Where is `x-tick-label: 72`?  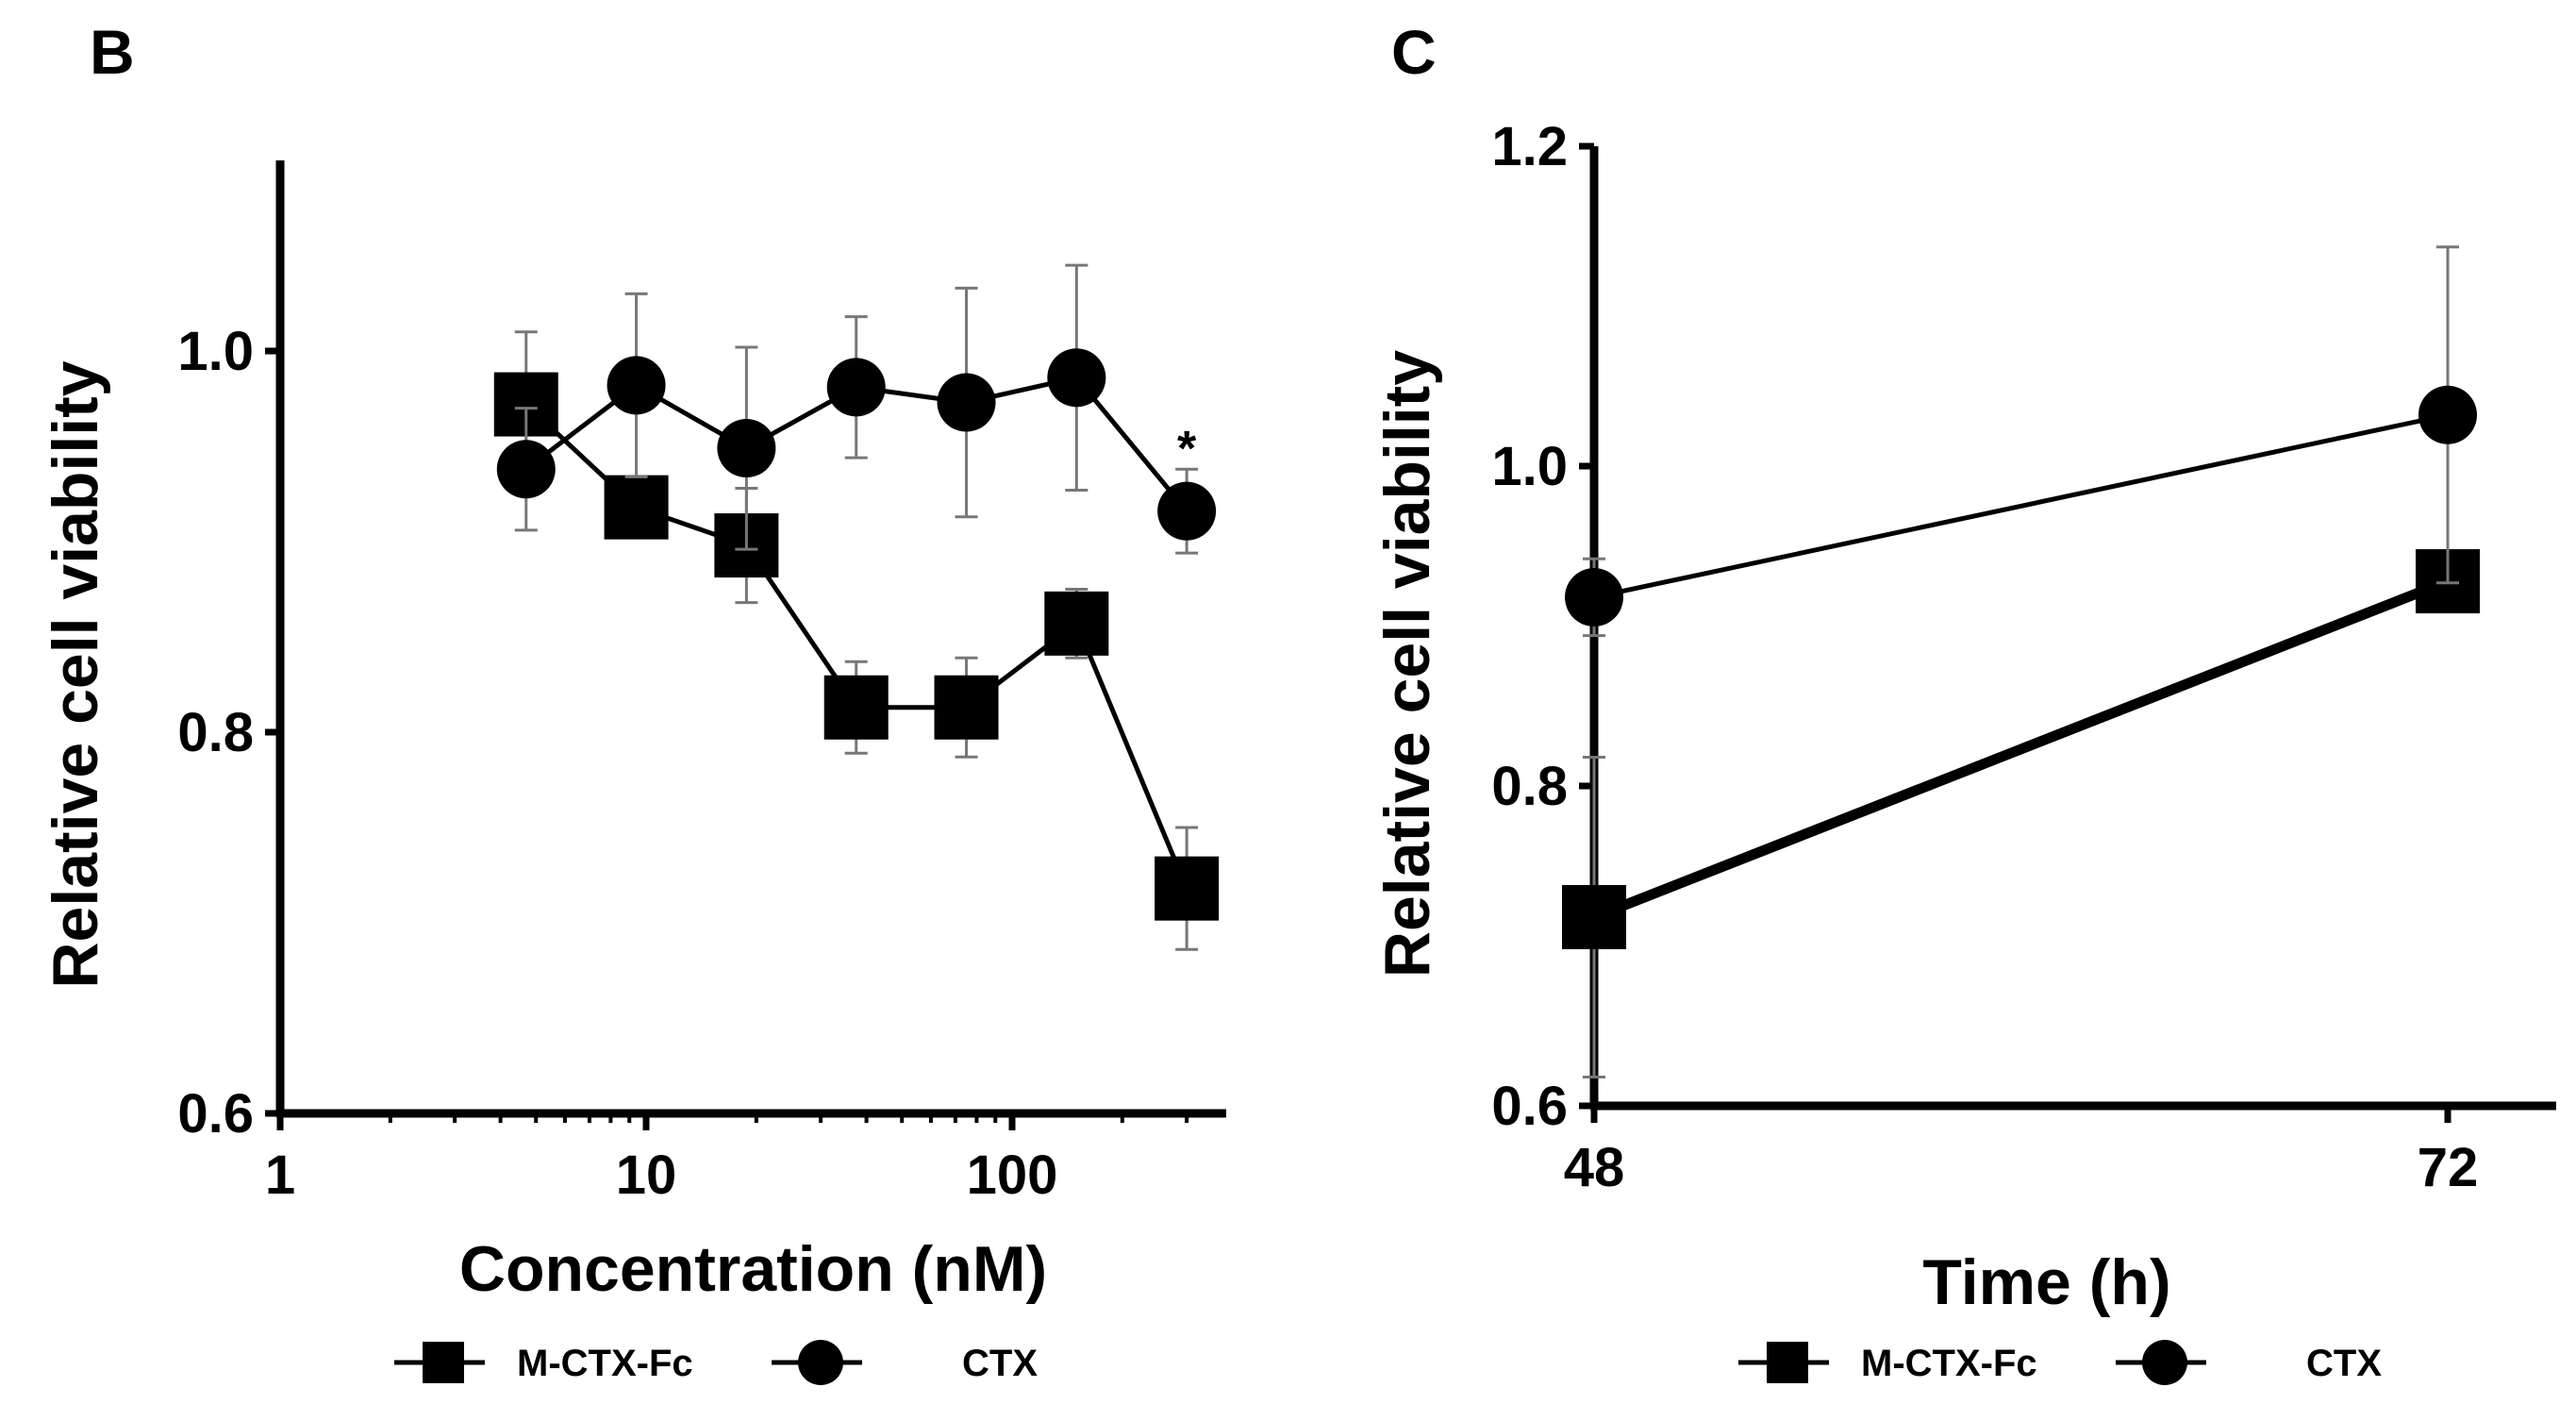
x-tick-label: 72 is located at coordinates (2448, 1167).